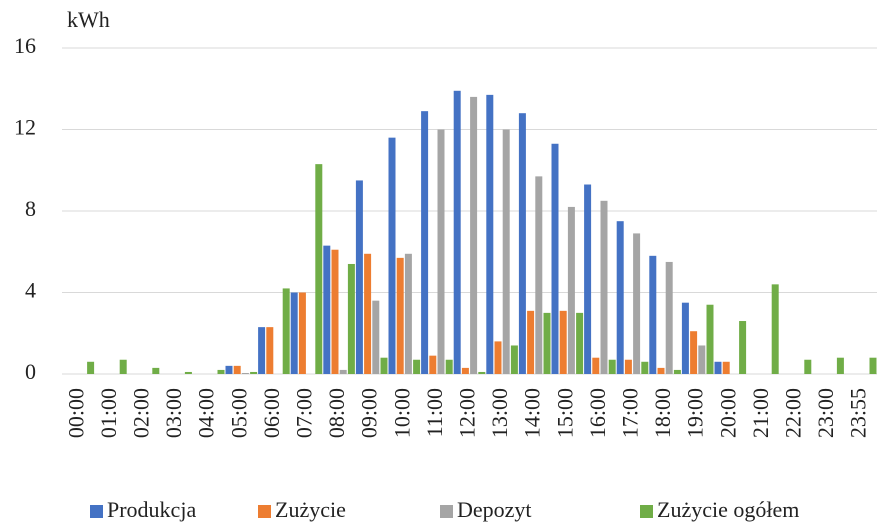 The height and width of the screenshot is (525, 877). What do you see at coordinates (401, 413) in the screenshot?
I see `x-tick-label: 10:00` at bounding box center [401, 413].